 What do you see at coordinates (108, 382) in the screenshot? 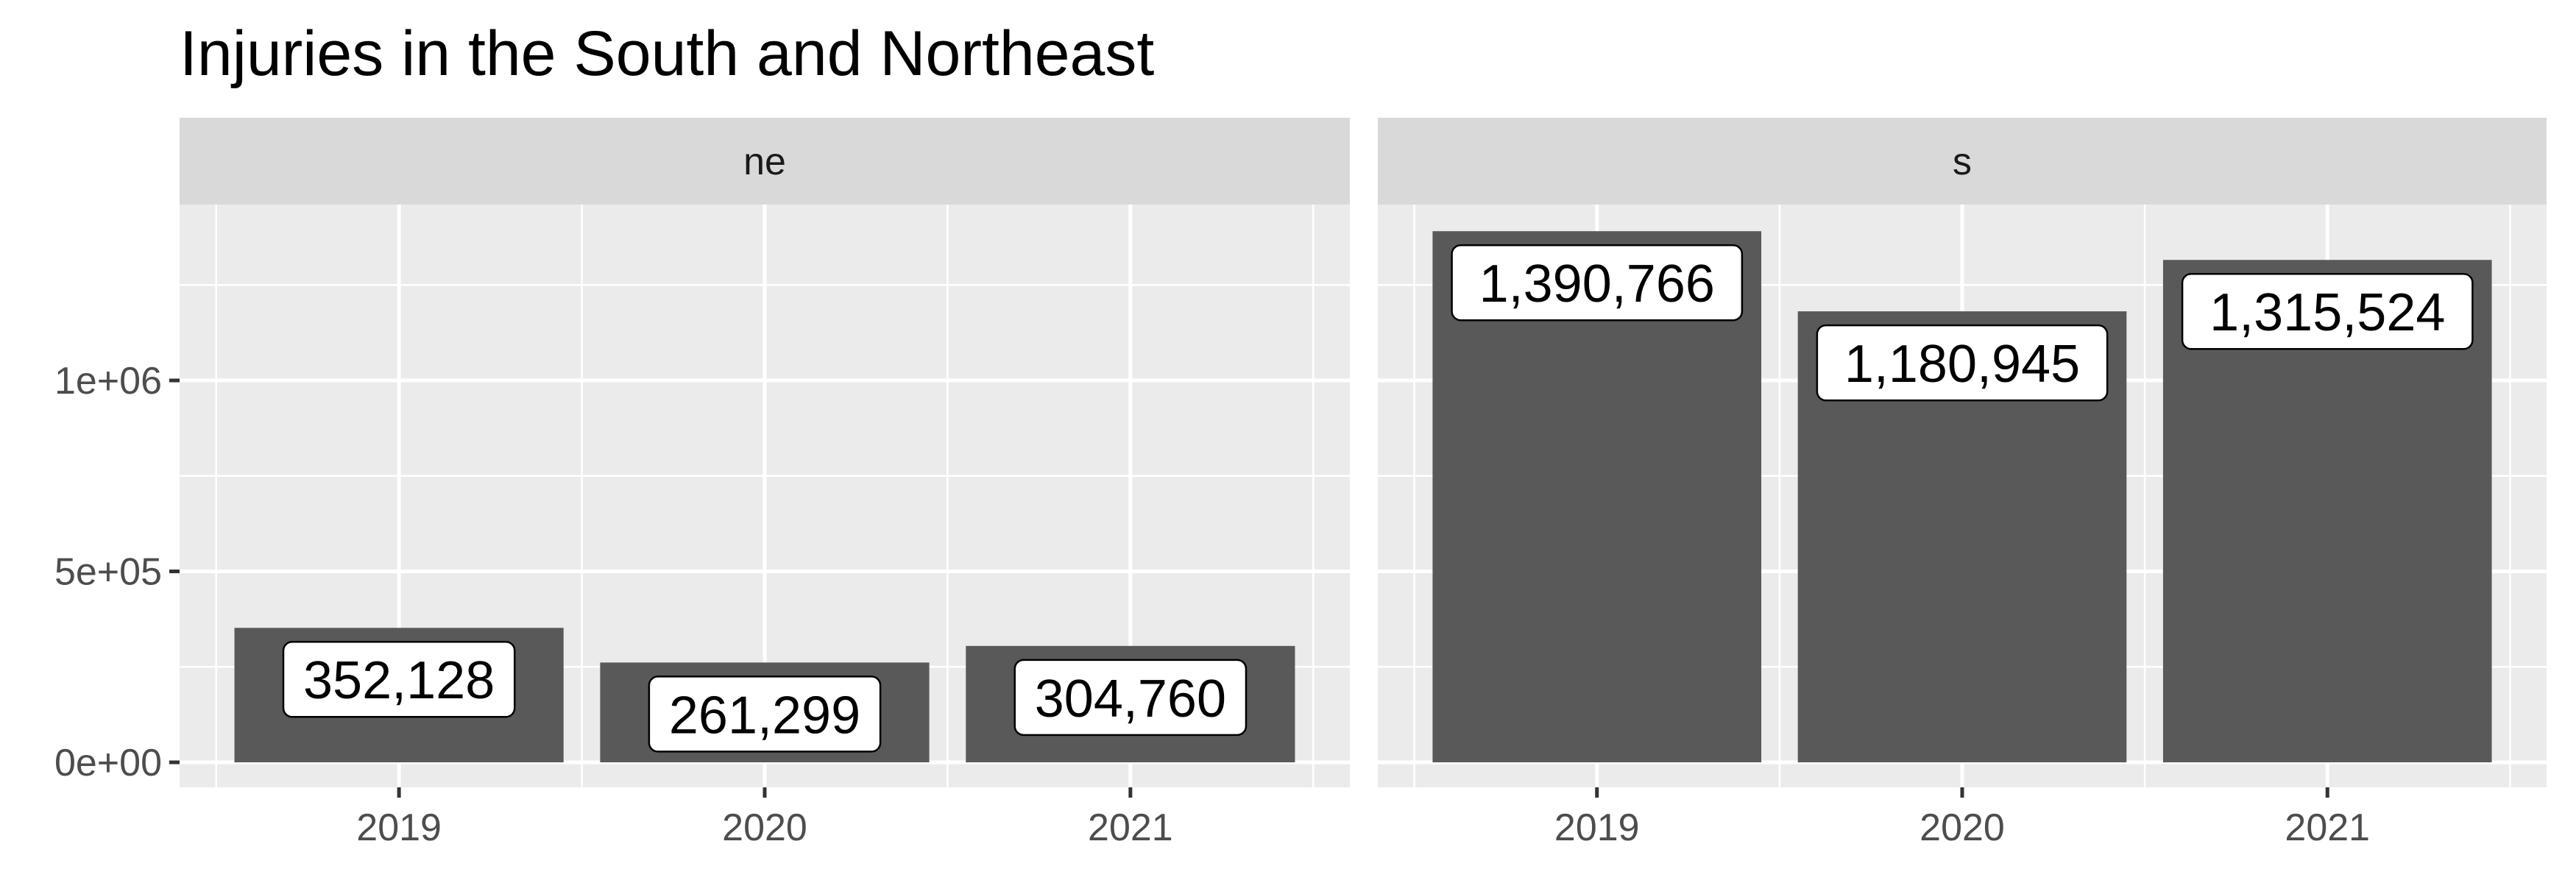
I see `y-tick-label: 1e+06` at bounding box center [108, 382].